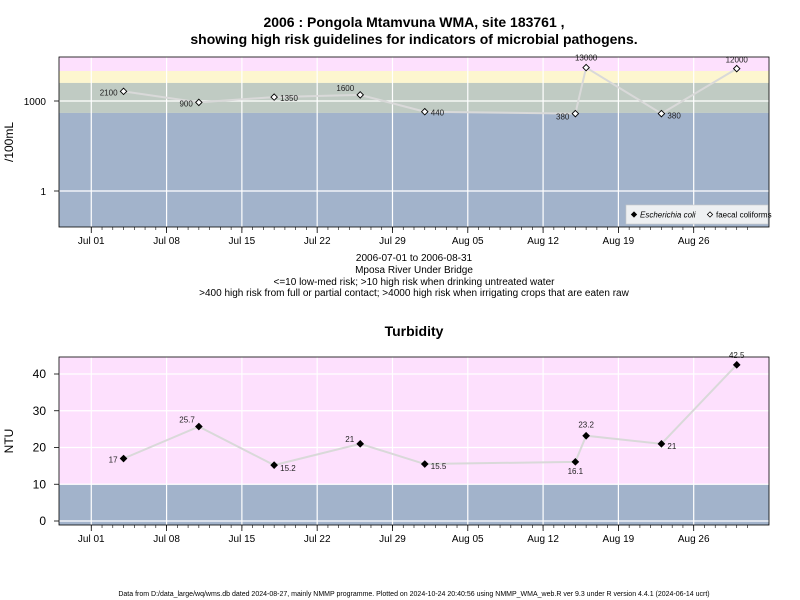 This screenshot has height=600, width=800. What do you see at coordinates (9, 441) in the screenshot?
I see `y-axis-label: NTU` at bounding box center [9, 441].